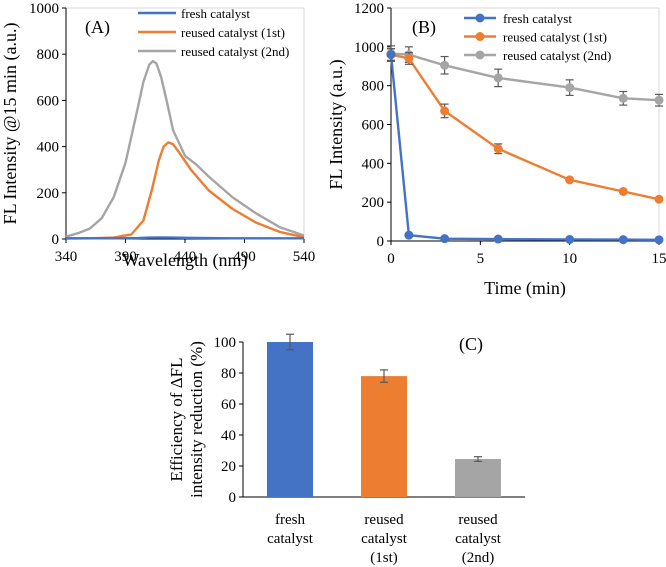  What do you see at coordinates (471, 344) in the screenshot?
I see `panel-label-c: (C)` at bounding box center [471, 344].